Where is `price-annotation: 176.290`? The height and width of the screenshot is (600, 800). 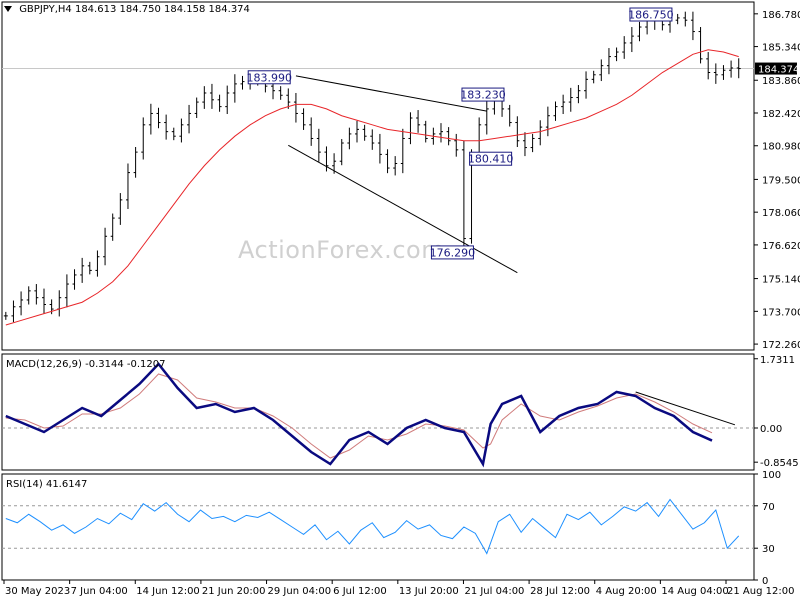
price-annotation: 176.290 is located at coordinates (453, 252).